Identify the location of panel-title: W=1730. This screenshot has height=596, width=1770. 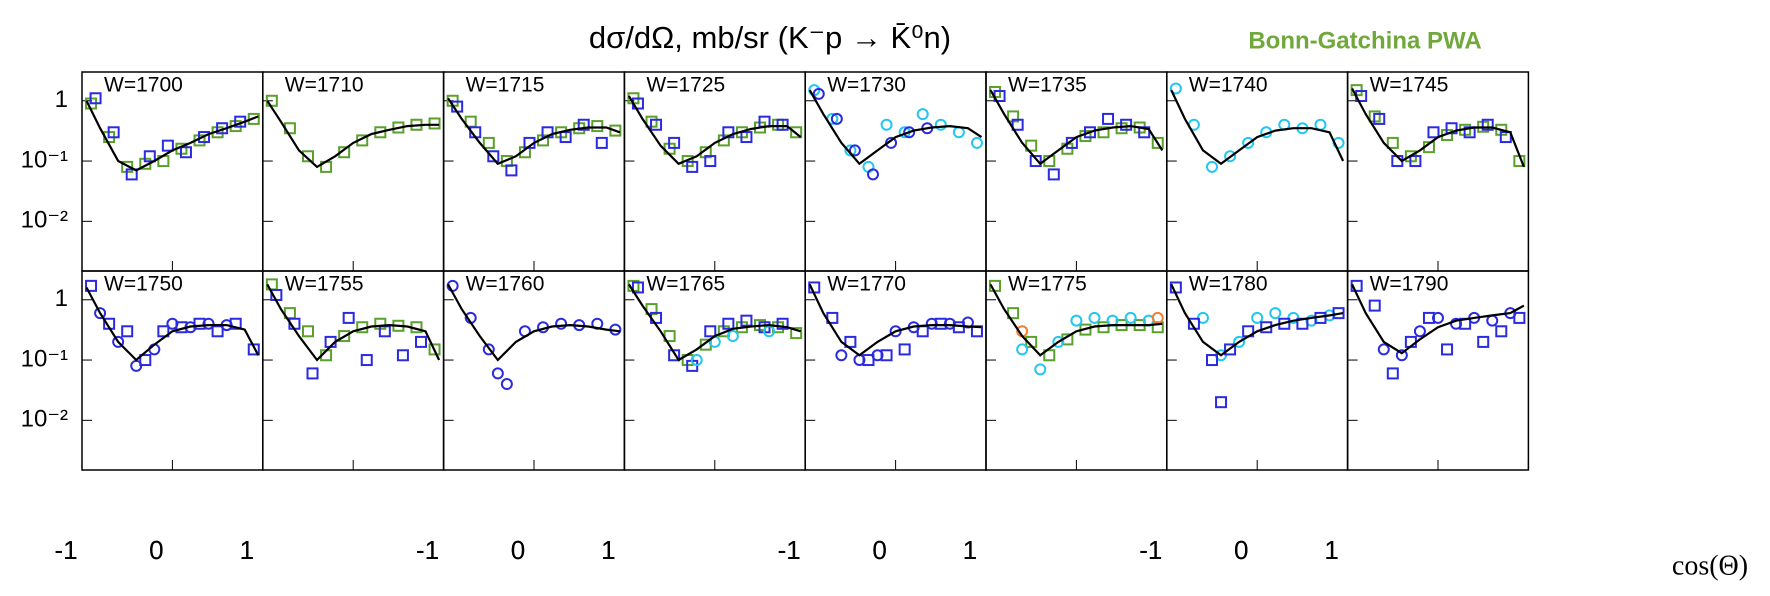
(866, 85).